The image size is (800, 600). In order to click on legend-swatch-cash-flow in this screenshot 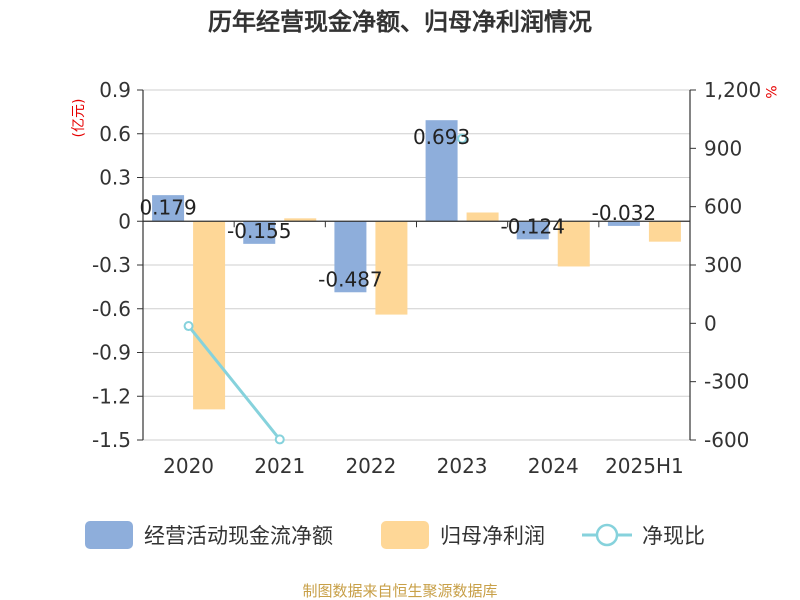, I will do `click(109, 535)`.